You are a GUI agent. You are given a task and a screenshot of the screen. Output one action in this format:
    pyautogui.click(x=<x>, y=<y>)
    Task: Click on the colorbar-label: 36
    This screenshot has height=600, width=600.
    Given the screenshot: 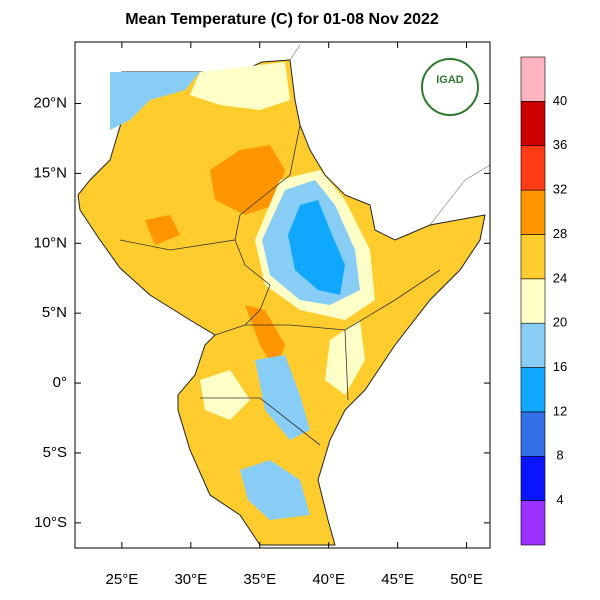 What is the action you would take?
    pyautogui.click(x=560, y=144)
    